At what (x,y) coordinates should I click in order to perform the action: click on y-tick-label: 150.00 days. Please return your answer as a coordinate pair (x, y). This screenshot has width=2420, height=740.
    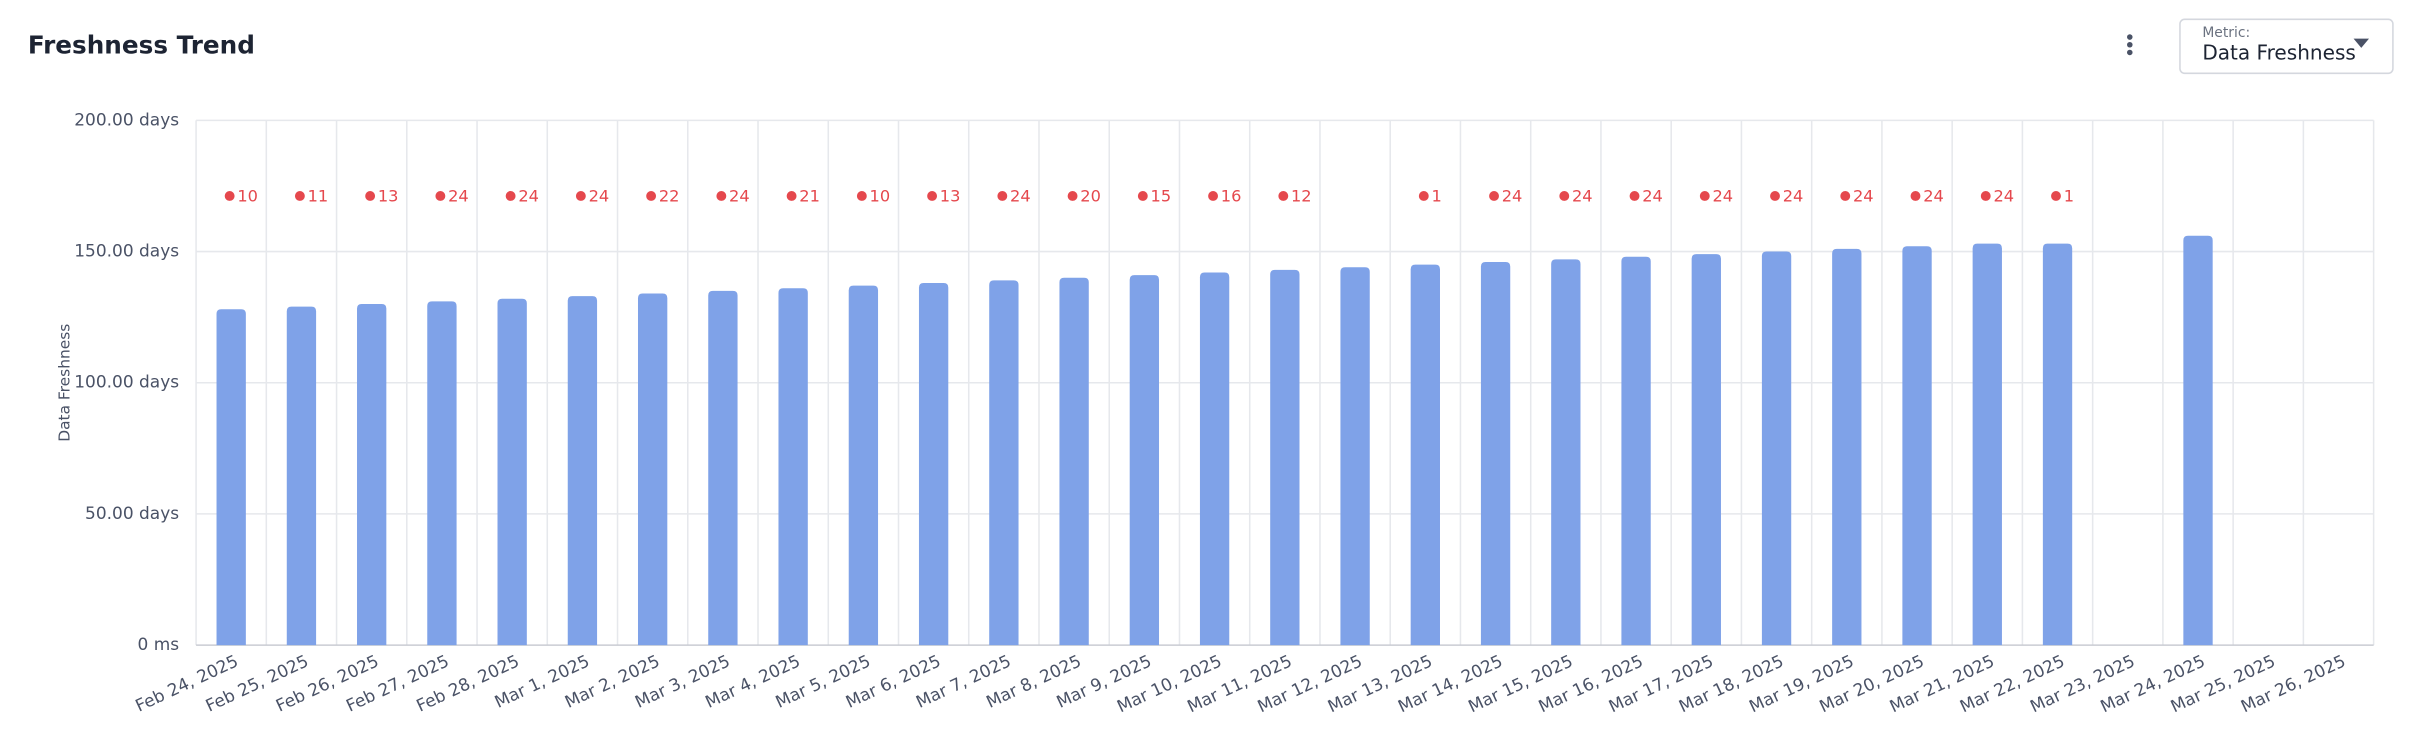
    Looking at the image, I should click on (126, 252).